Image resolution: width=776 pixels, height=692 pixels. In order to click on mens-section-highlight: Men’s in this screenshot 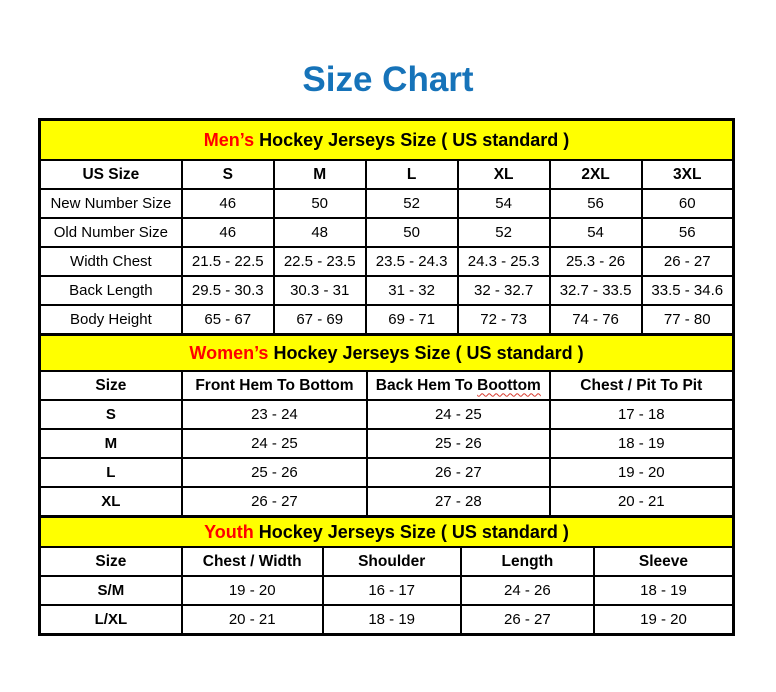, I will do `click(229, 139)`.